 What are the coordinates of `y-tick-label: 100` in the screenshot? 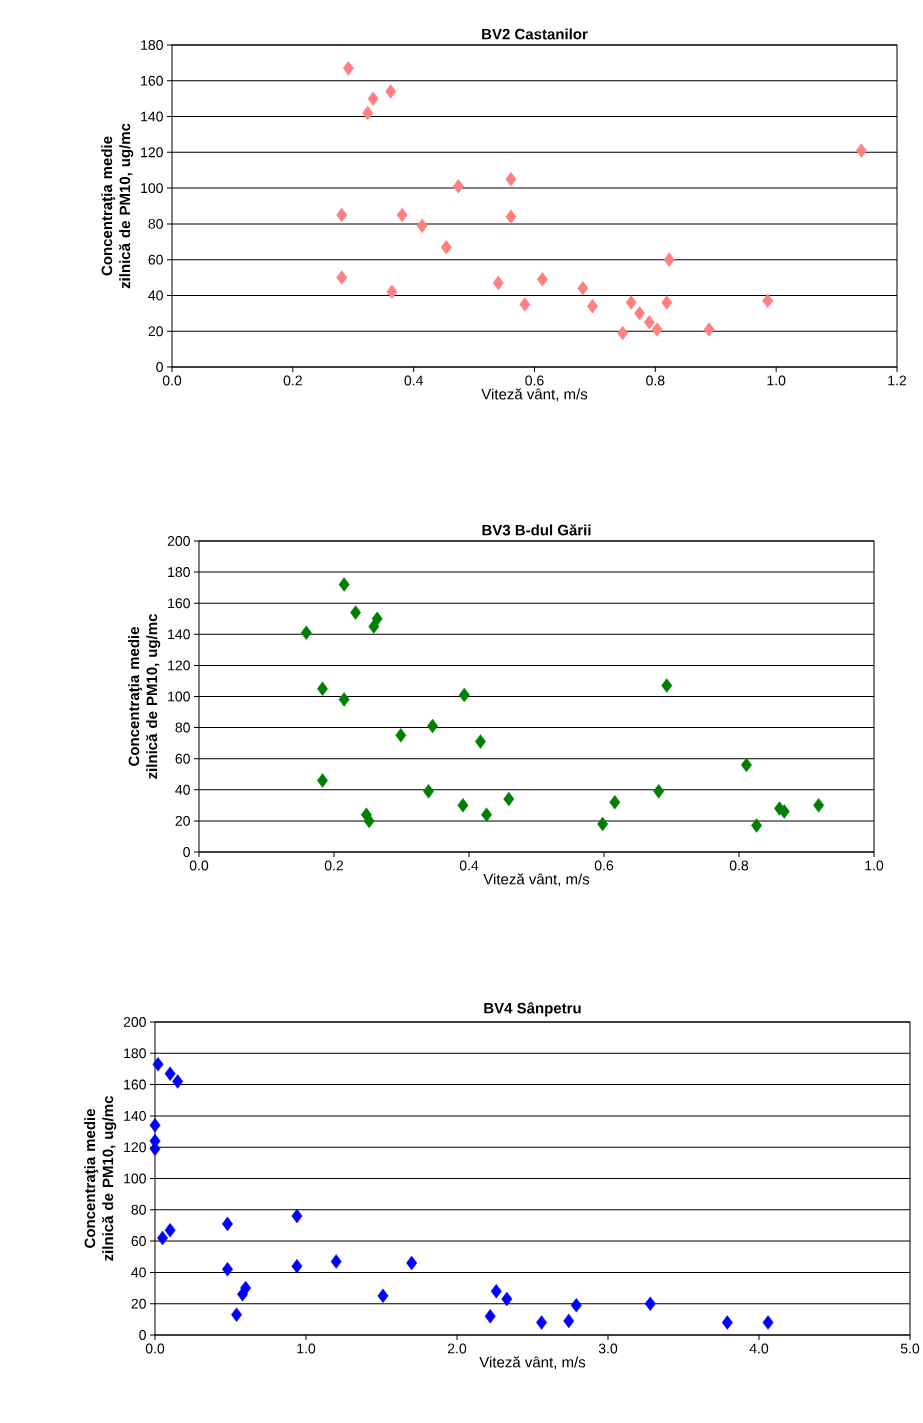 It's located at (152, 188).